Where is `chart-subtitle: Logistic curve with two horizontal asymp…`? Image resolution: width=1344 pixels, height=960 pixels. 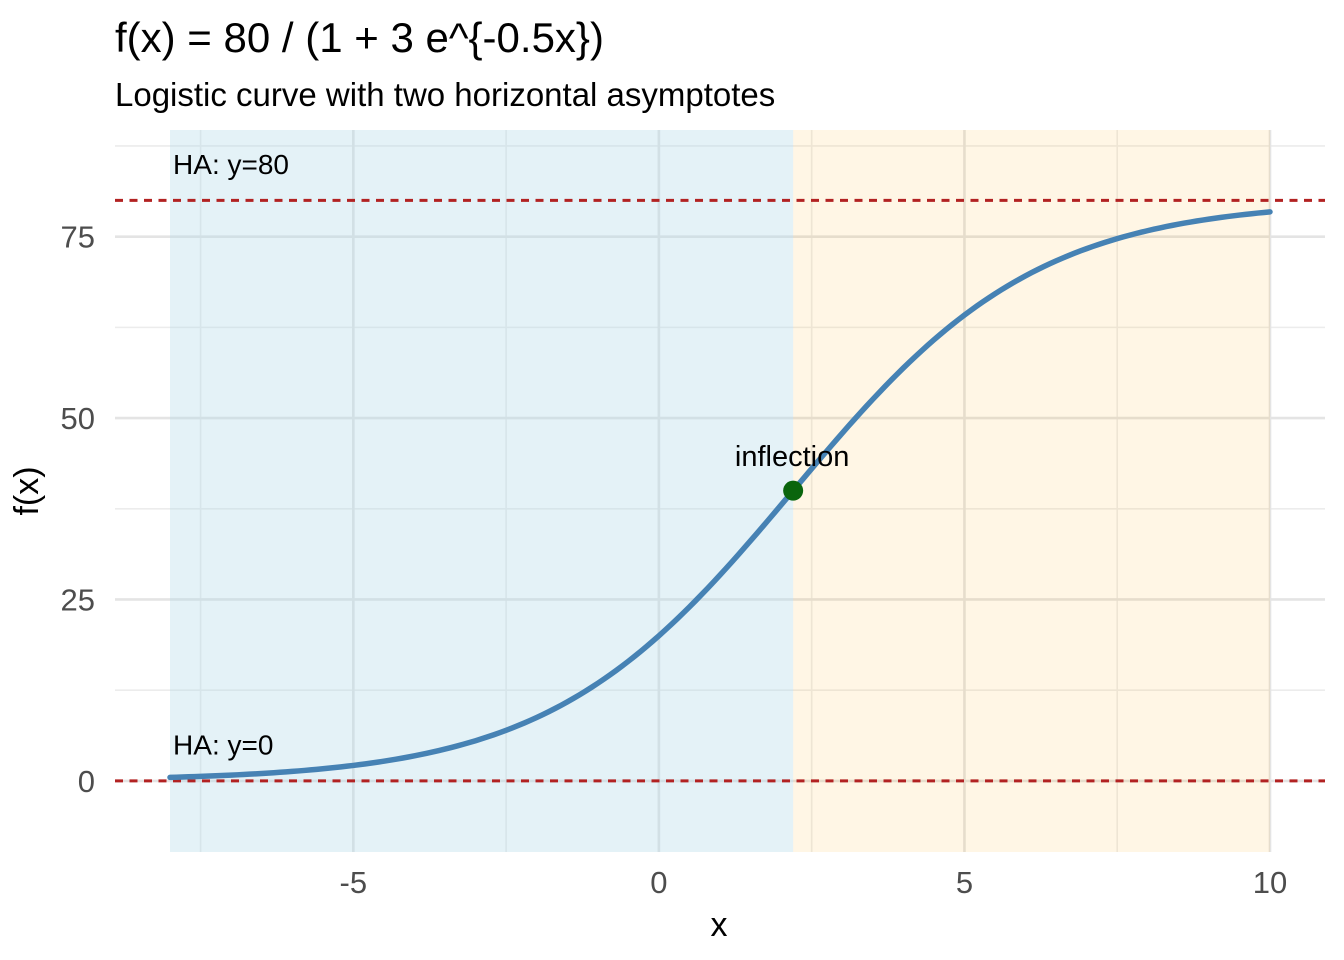
chart-subtitle: Logistic curve with two horizontal asymp… is located at coordinates (445, 94).